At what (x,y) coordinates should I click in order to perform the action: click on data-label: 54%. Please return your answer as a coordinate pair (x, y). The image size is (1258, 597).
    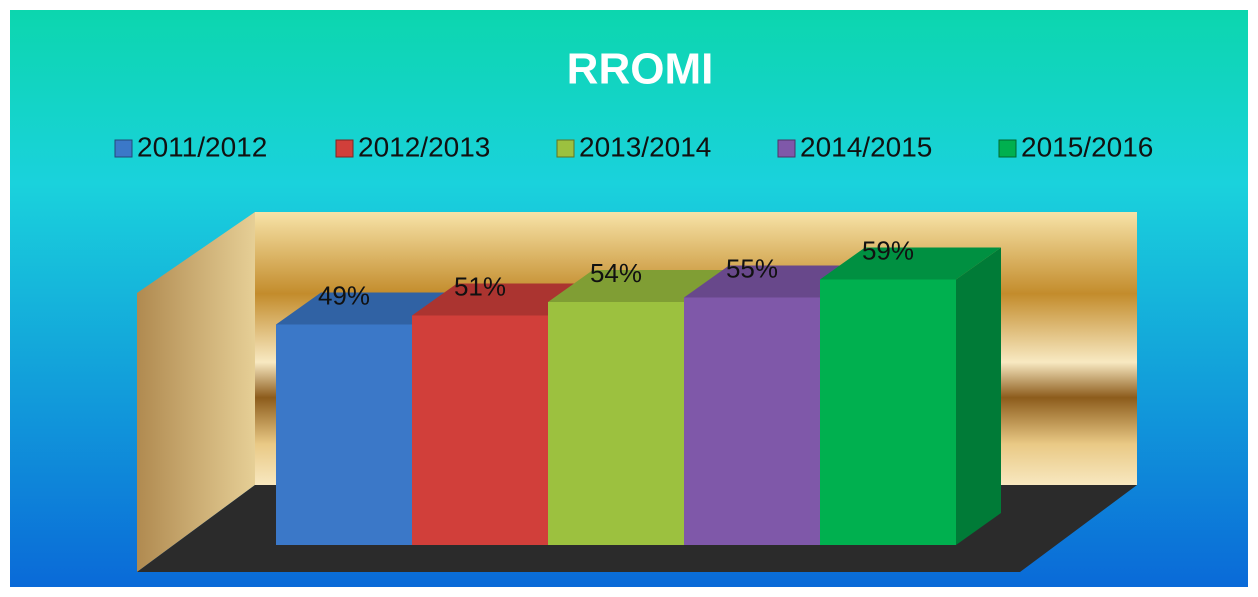
    Looking at the image, I should click on (616, 273).